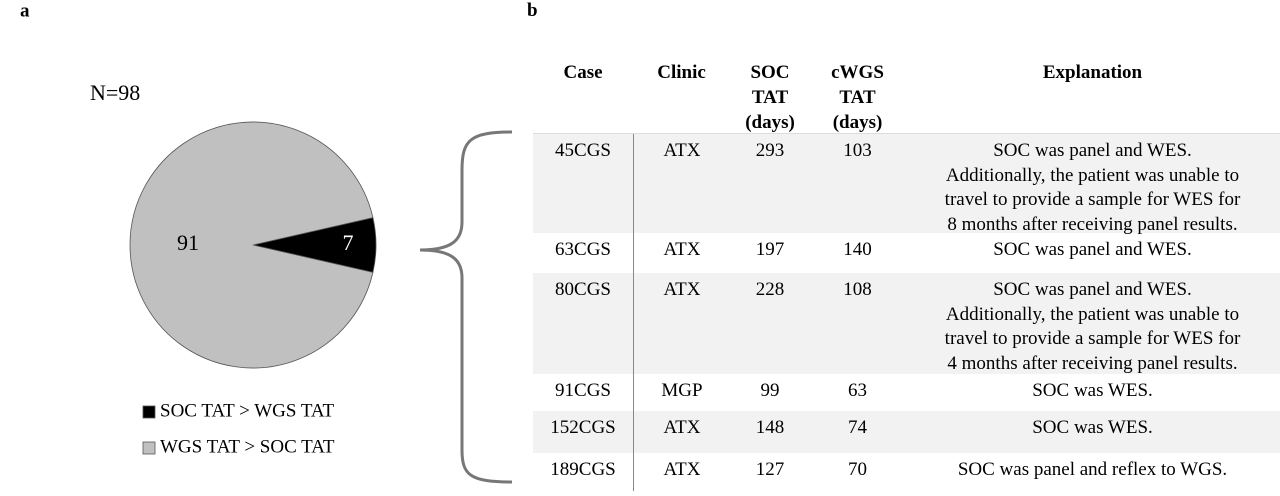 The height and width of the screenshot is (496, 1280). Describe the element at coordinates (115, 92) in the screenshot. I see `chart-title: N=98` at that location.